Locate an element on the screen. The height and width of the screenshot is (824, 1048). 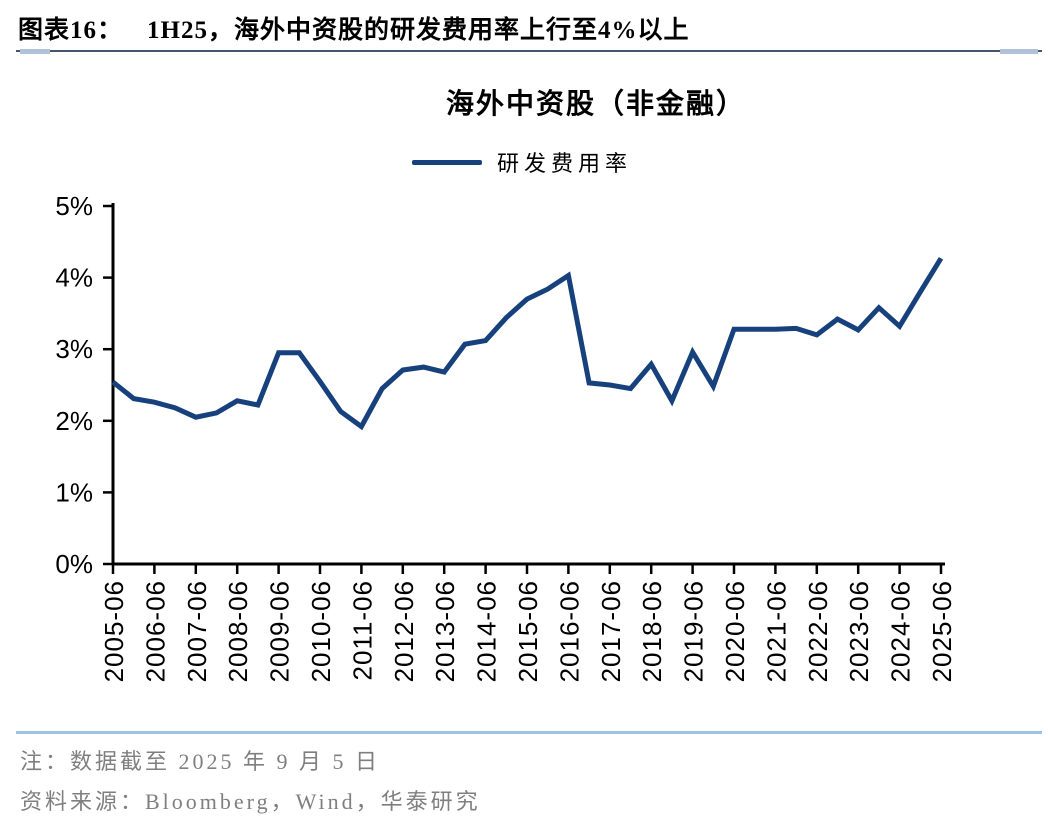
svg-text: 1% is located at coordinates (74, 492).